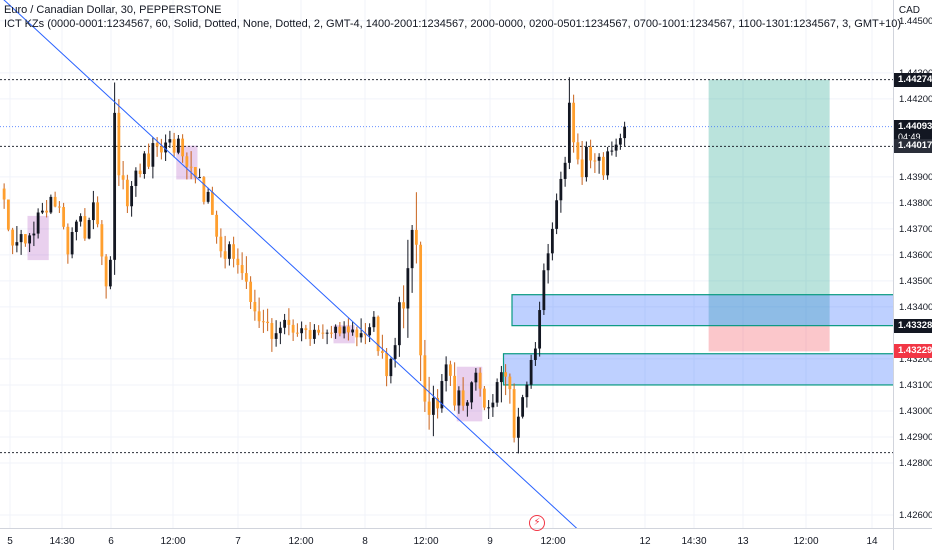  Describe the element at coordinates (909, 10) in the screenshot. I see `currency-label: CAD` at that location.